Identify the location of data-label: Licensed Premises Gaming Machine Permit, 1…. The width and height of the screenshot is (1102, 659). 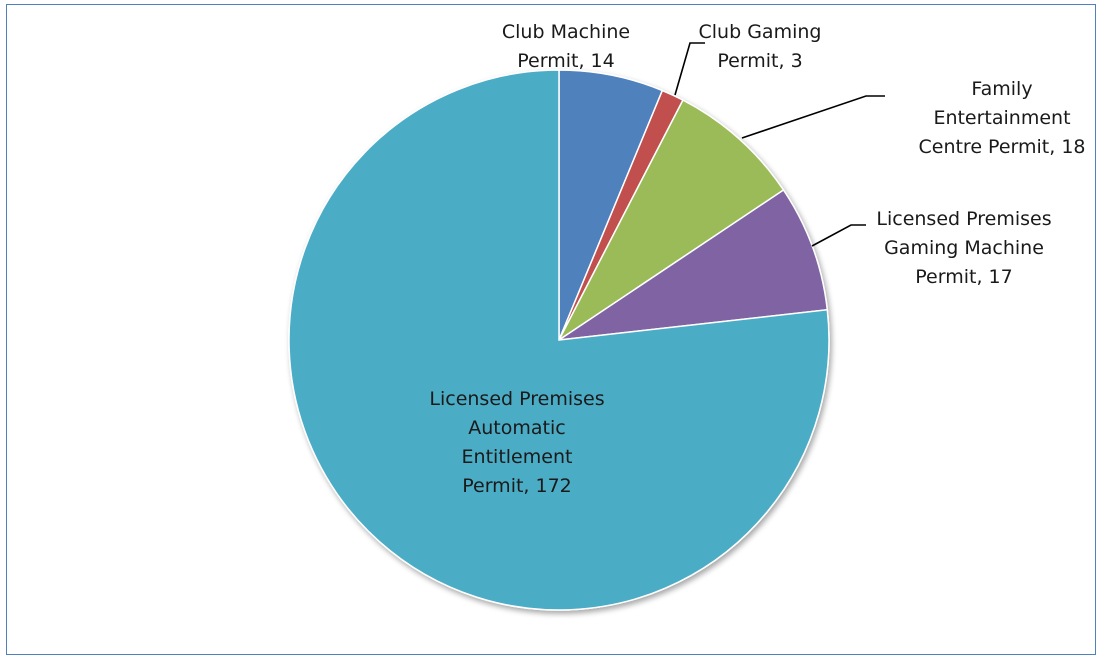
(963, 248).